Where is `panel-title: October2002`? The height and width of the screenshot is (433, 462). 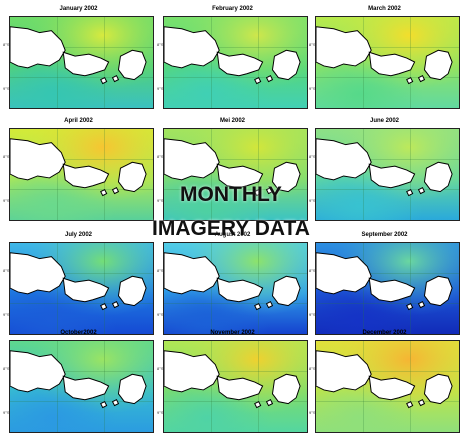
panel-title: October2002 is located at coordinates (78, 333).